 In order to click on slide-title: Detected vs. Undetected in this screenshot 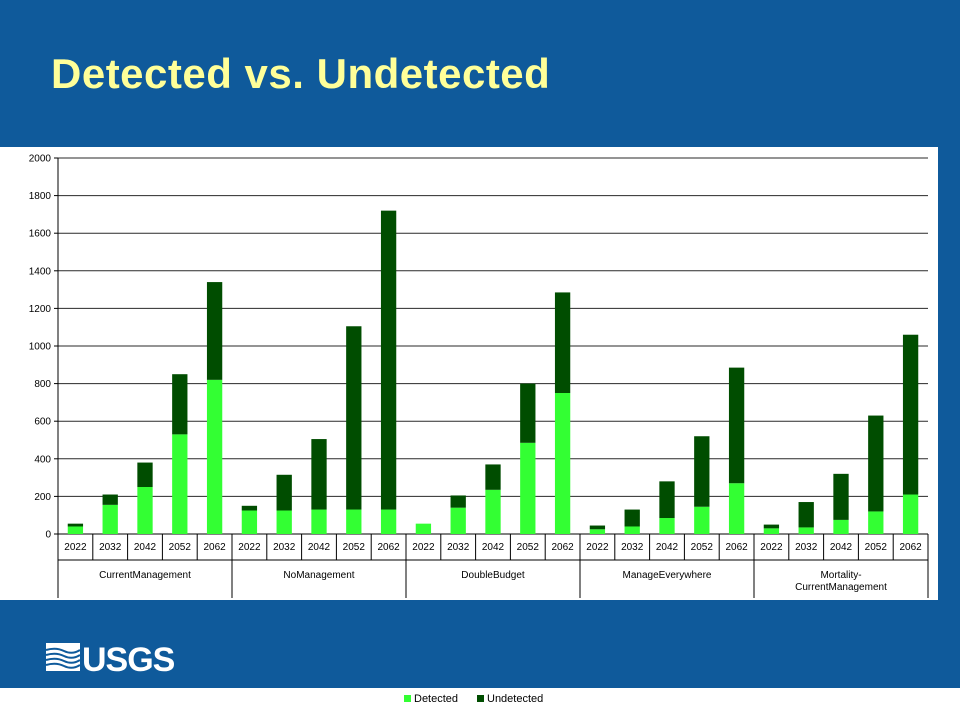, I will do `click(301, 73)`.